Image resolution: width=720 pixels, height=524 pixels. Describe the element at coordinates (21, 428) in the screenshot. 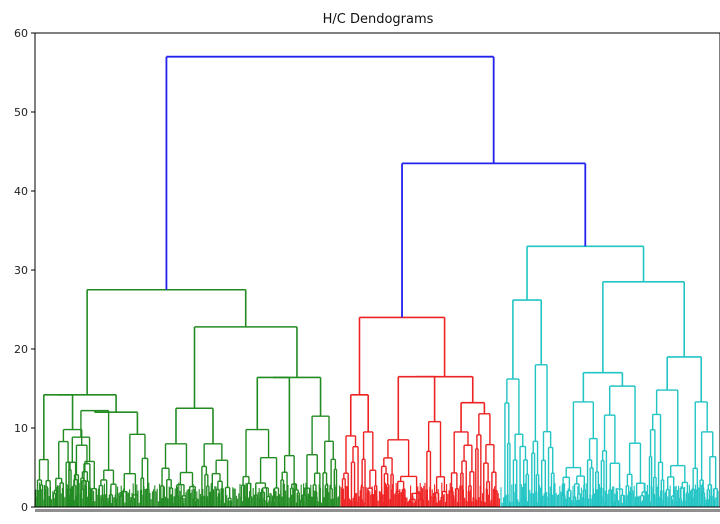

I see `y-tick-label: 10` at that location.